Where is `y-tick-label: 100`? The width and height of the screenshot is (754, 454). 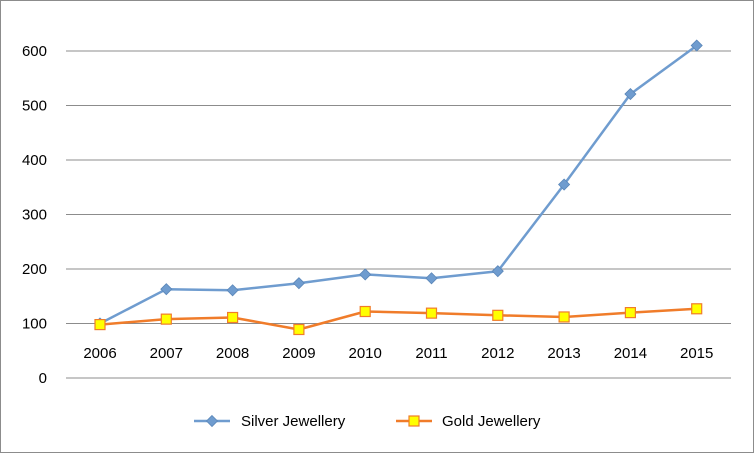 y-tick-label: 100 is located at coordinates (34, 324).